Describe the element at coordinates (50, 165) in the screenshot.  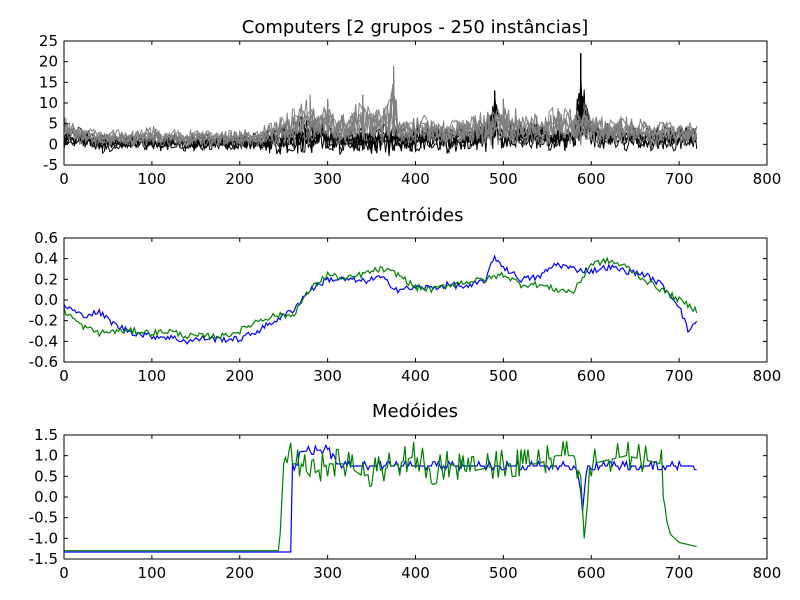
I see `y-tick-label: -5` at that location.